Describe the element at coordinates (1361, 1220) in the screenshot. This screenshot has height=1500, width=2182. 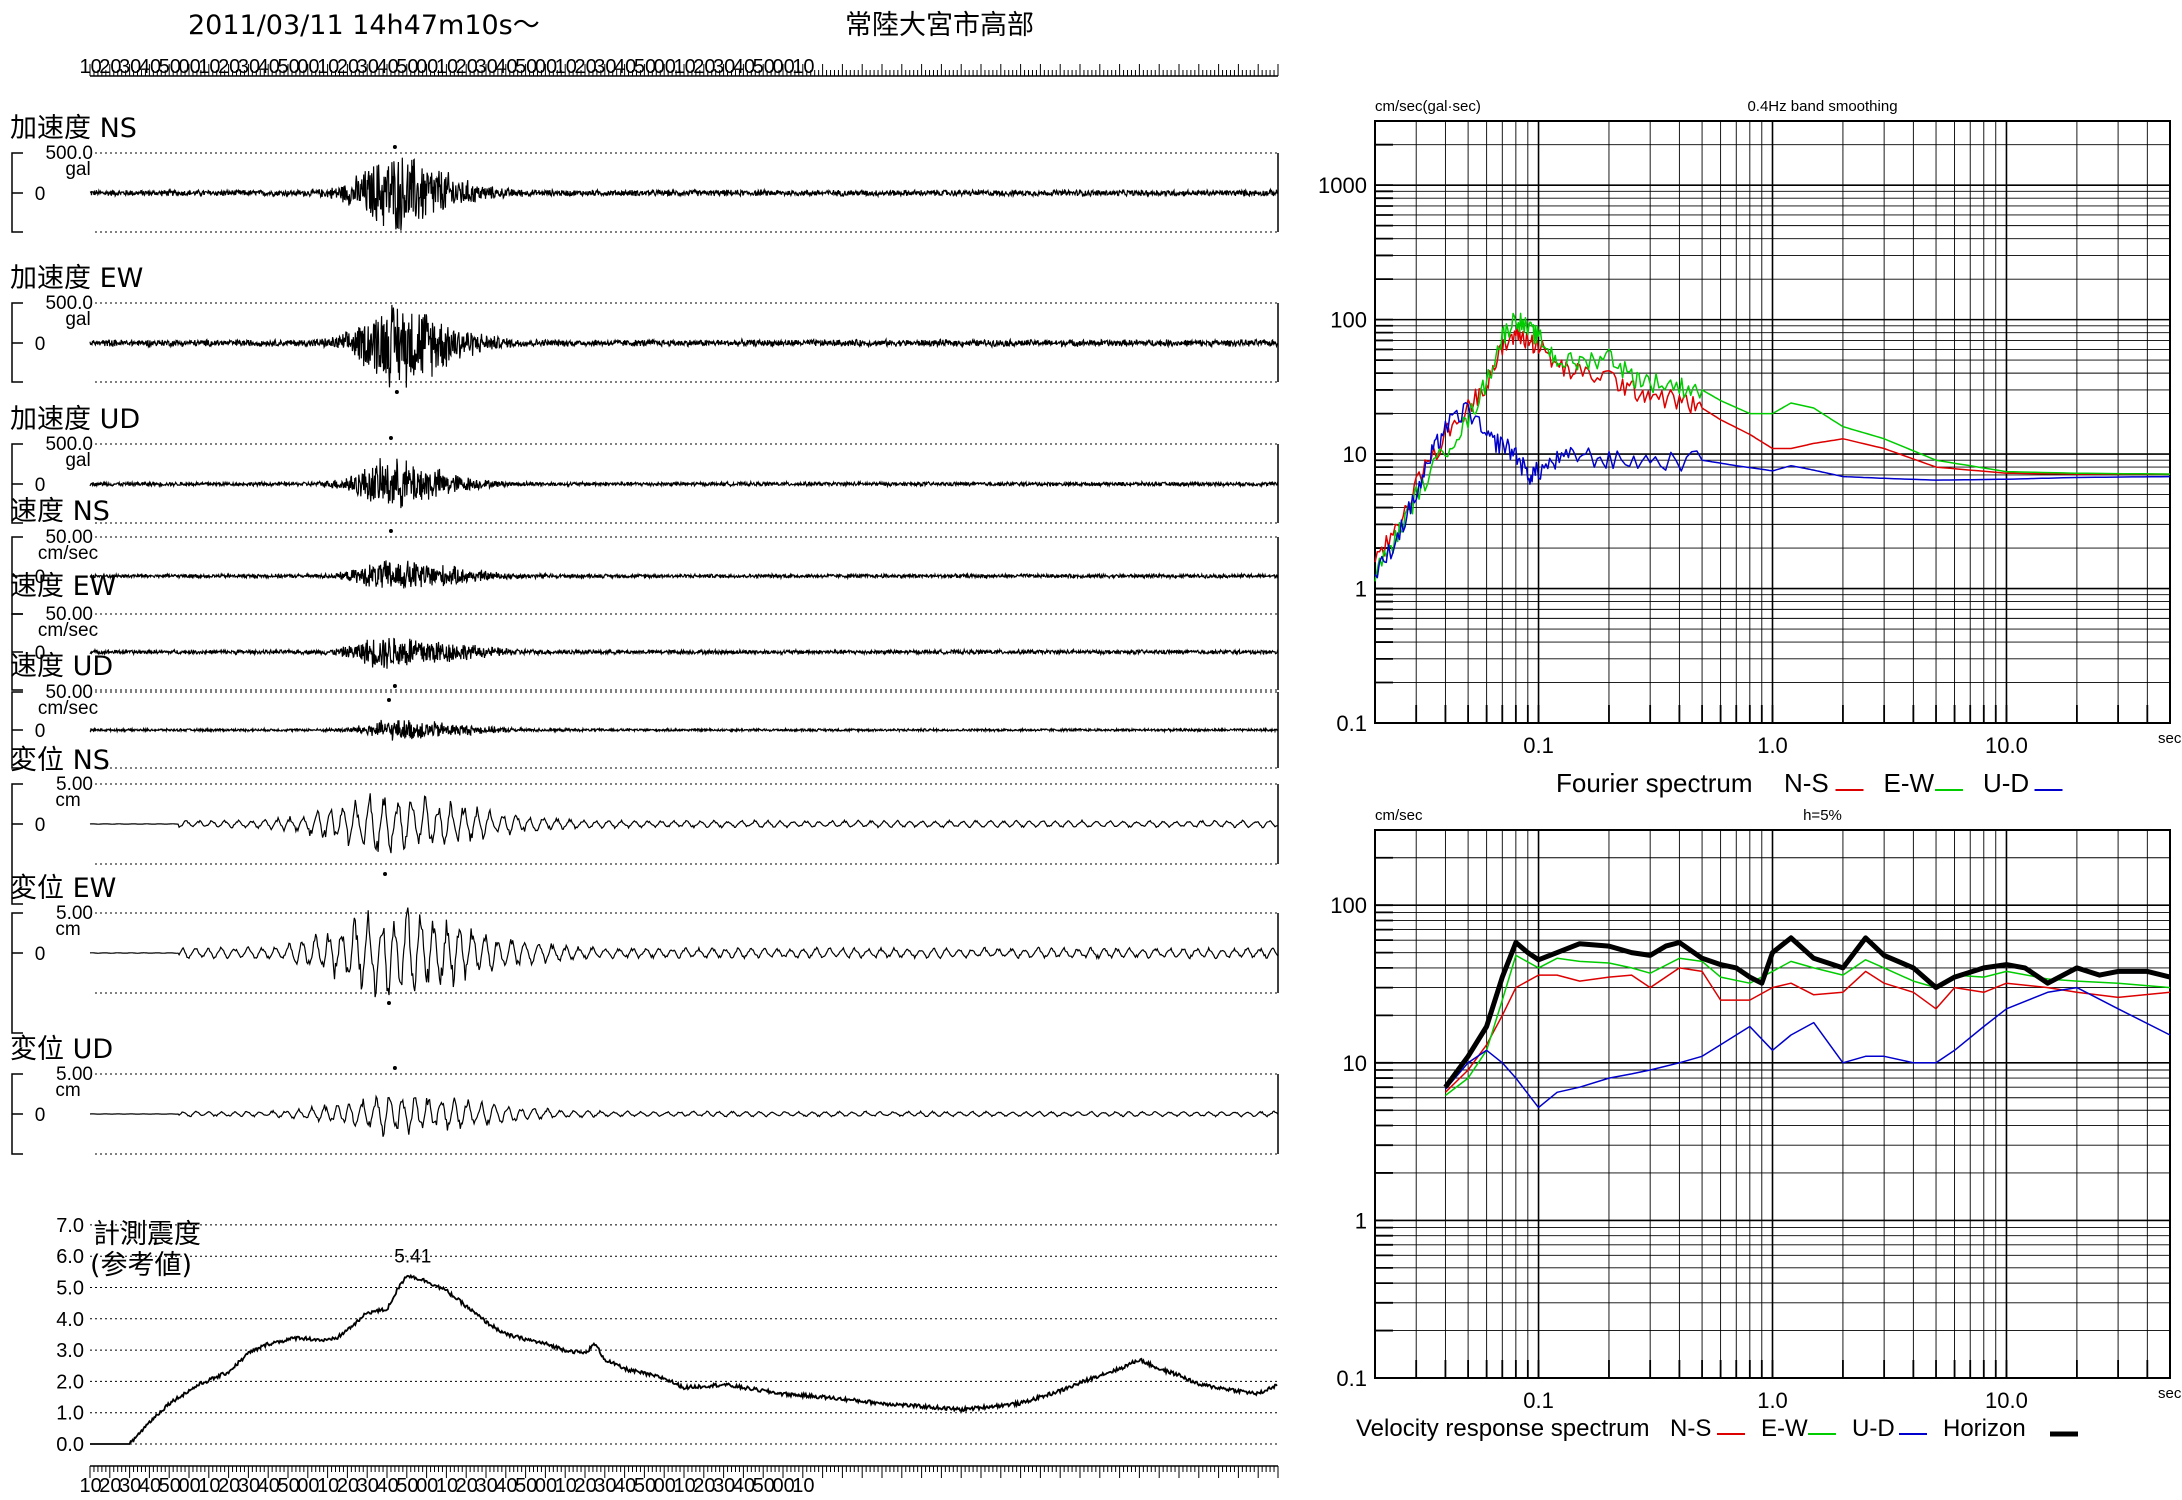
I see `y-tick-label: 1` at that location.